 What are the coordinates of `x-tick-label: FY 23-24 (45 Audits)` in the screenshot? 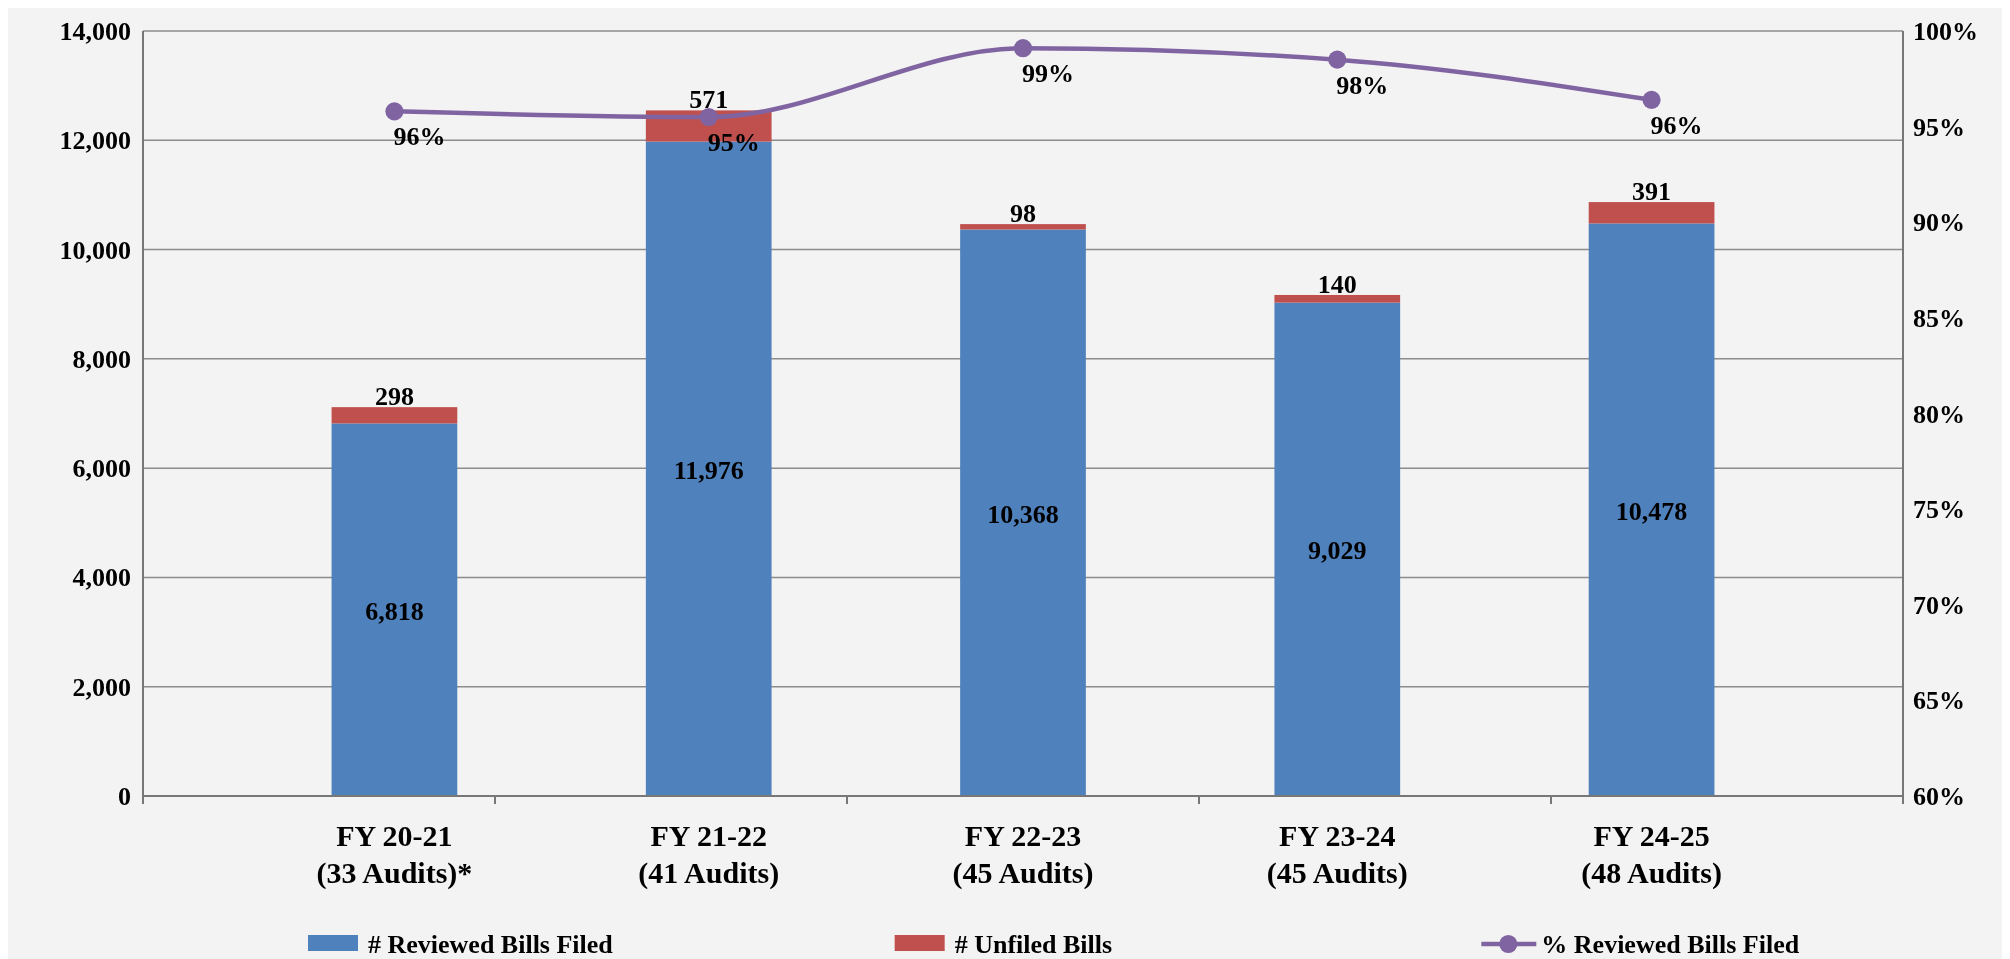 It's located at (1337, 854).